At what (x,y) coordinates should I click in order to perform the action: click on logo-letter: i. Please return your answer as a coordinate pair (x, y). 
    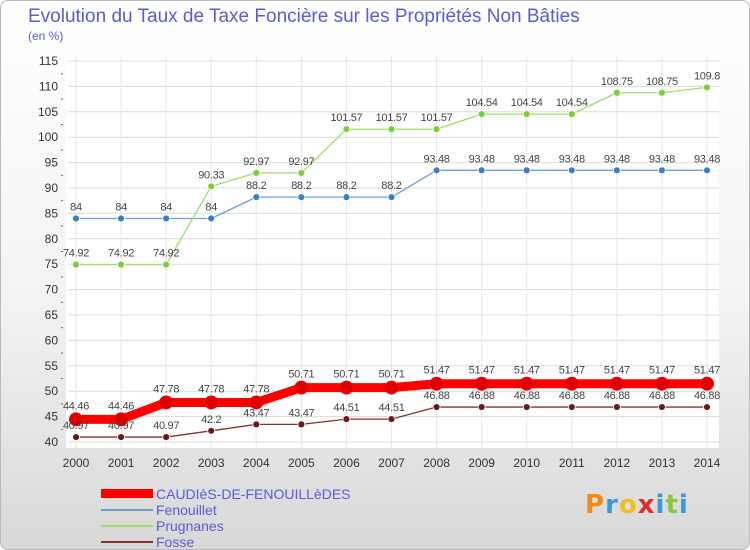
    Looking at the image, I should click on (683, 505).